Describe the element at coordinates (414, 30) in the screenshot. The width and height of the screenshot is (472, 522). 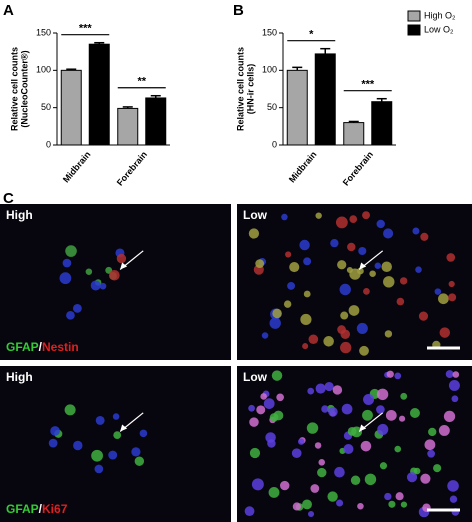
I see `legend-swatch` at that location.